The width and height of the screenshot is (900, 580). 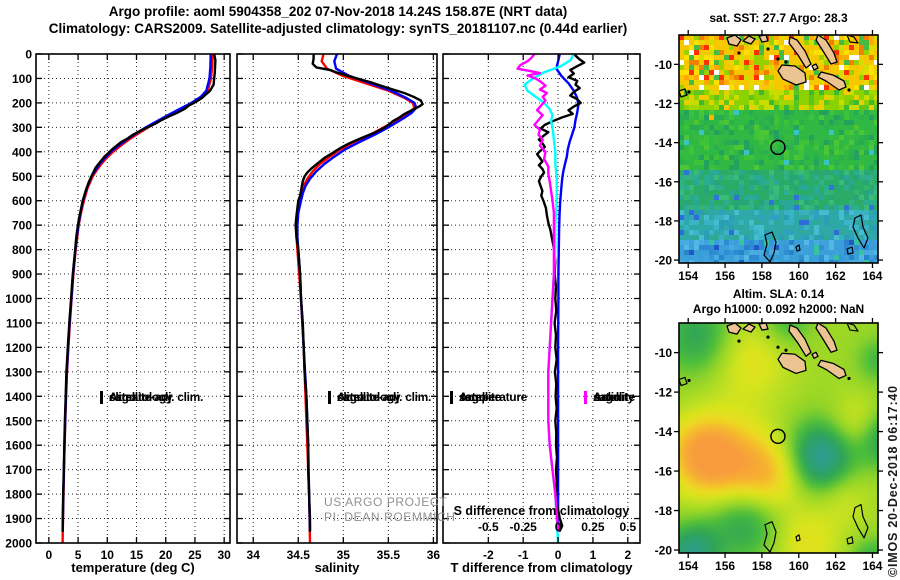 What do you see at coordinates (488, 555) in the screenshot?
I see `tick-label: -2` at bounding box center [488, 555].